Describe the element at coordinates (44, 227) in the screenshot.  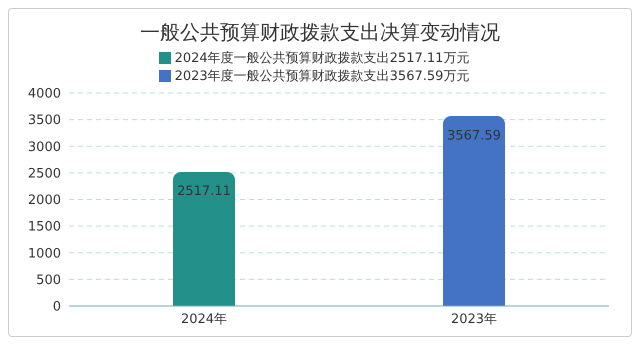
I see `y-tick-label: 1500` at that location.